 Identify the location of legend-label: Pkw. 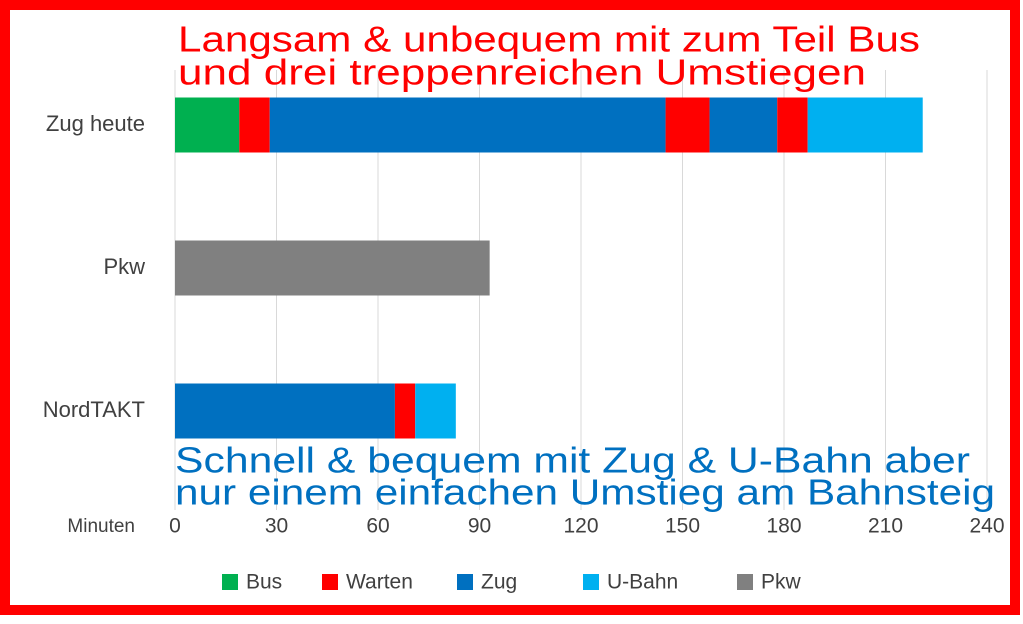
(781, 582).